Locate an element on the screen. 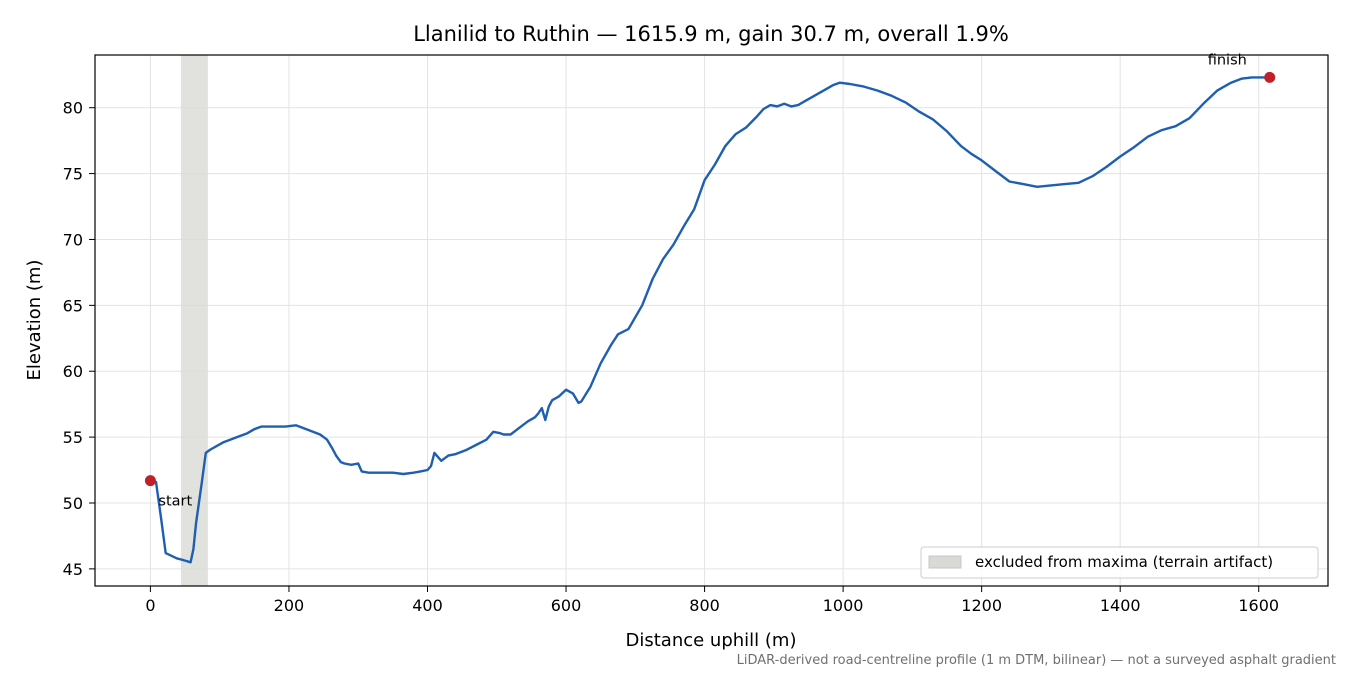  x-tick-label: 1400 is located at coordinates (1120, 605).